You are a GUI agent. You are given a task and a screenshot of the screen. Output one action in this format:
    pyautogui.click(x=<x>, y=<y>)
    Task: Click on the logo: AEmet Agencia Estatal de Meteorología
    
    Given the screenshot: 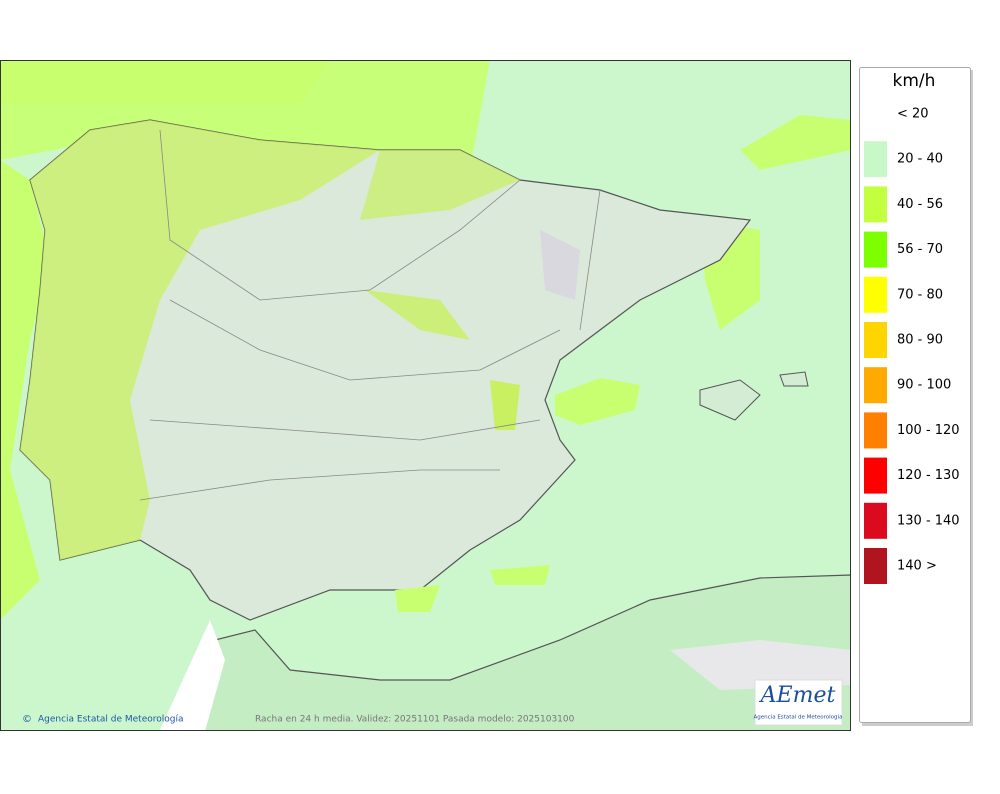 What is the action you would take?
    pyautogui.click(x=798, y=702)
    